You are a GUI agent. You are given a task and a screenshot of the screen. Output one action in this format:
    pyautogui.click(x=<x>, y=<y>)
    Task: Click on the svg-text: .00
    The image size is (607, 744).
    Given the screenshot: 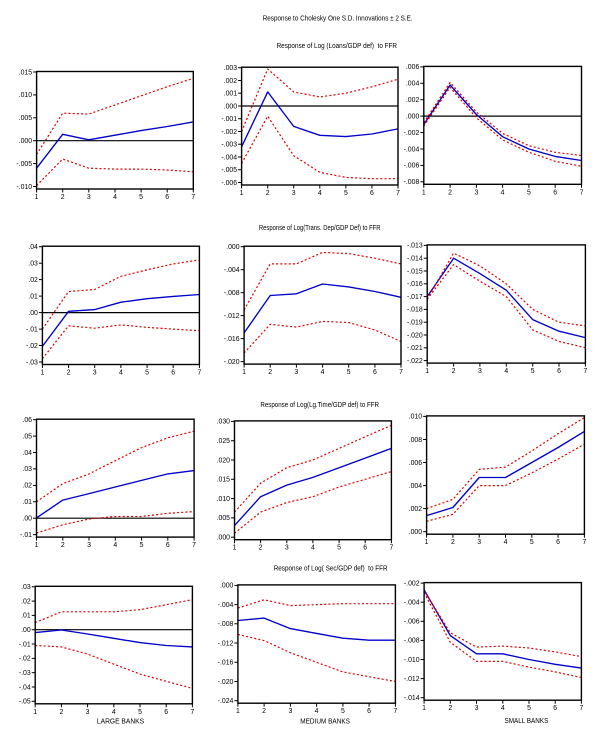 What is the action you would take?
    pyautogui.click(x=26, y=630)
    